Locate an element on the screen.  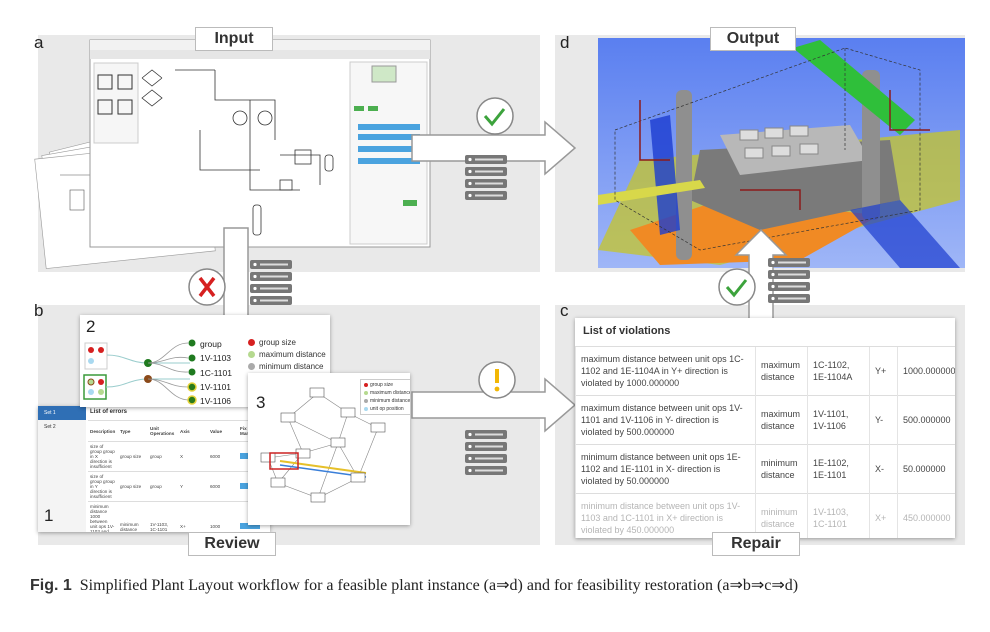
tree-node-label: 1V-1101 is located at coordinates (216, 386).